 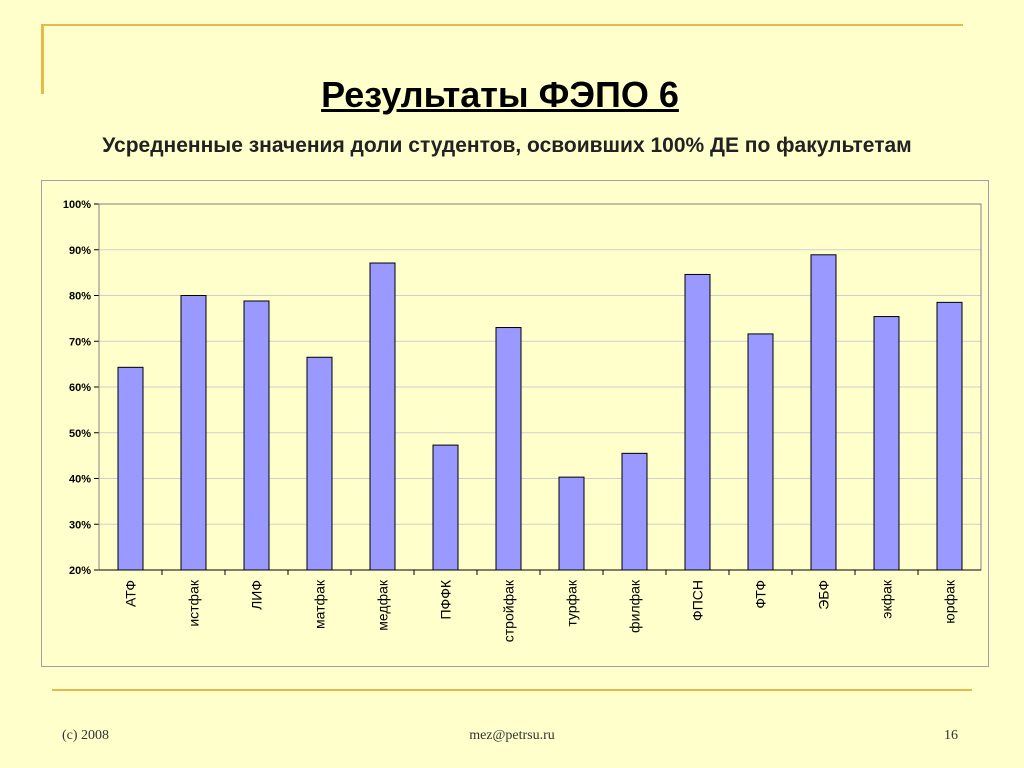 I want to click on x-tick-label: ПФФК, so click(x=446, y=599).